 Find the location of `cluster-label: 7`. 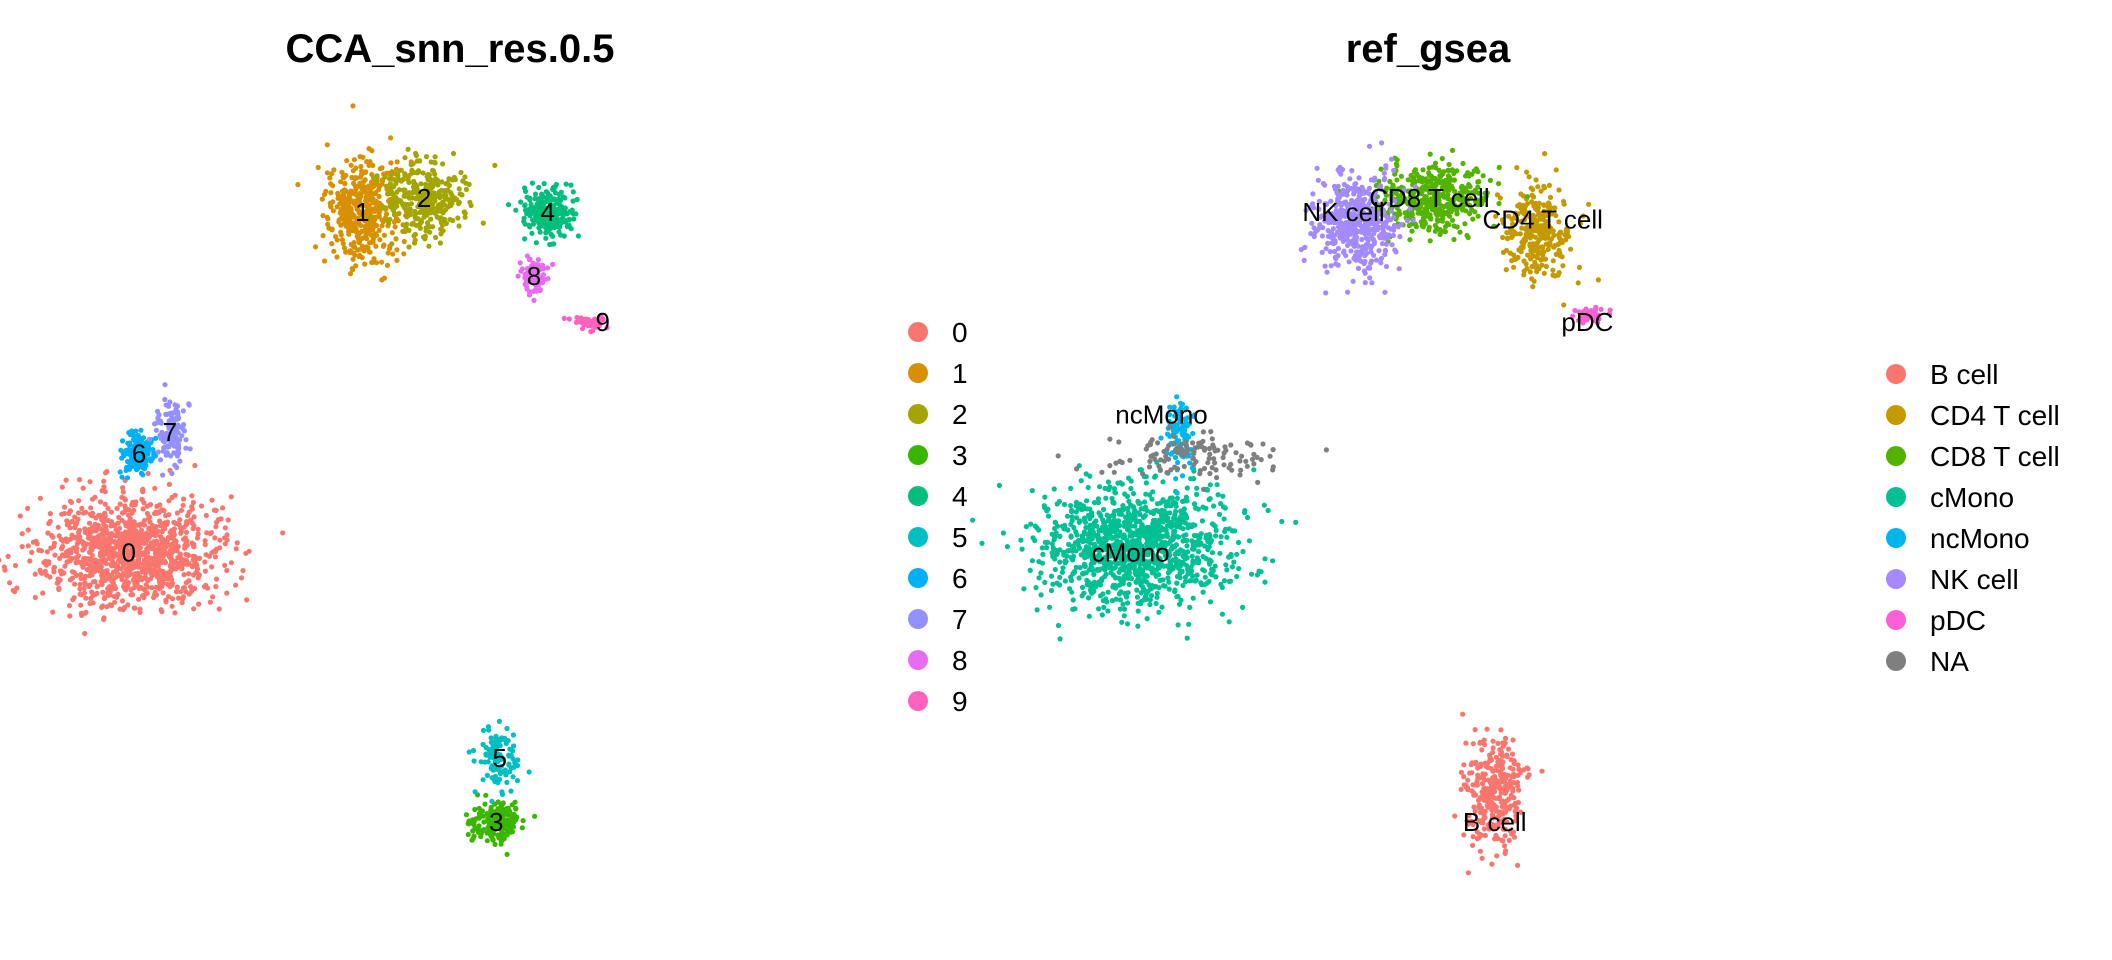

cluster-label: 7 is located at coordinates (170, 432).